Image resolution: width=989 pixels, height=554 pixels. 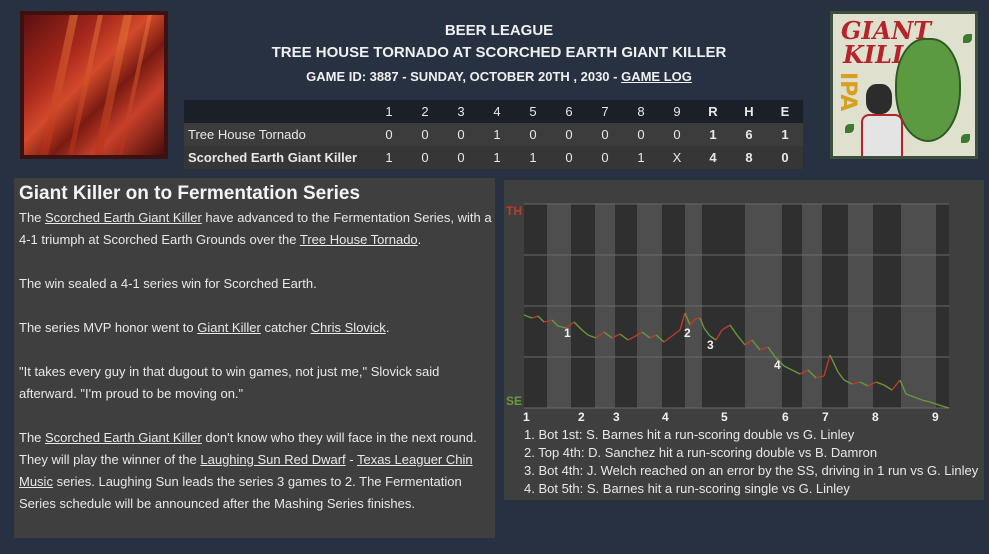 I want to click on column-header: 4, so click(x=497, y=111).